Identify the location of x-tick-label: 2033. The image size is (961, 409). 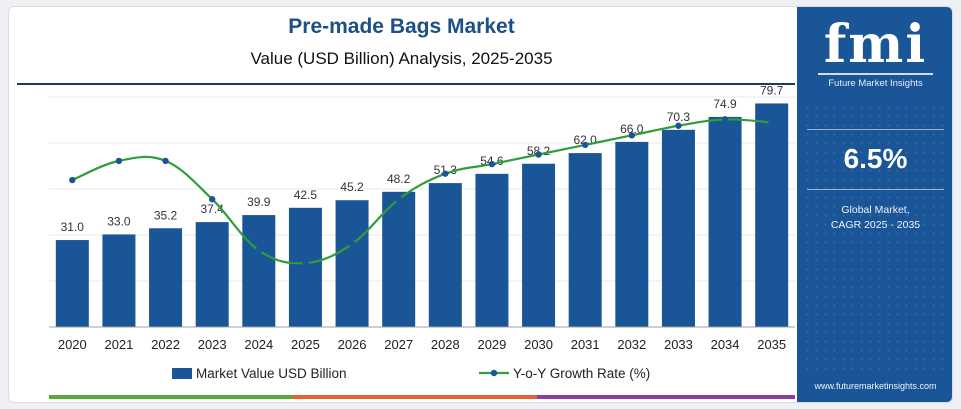
(678, 344).